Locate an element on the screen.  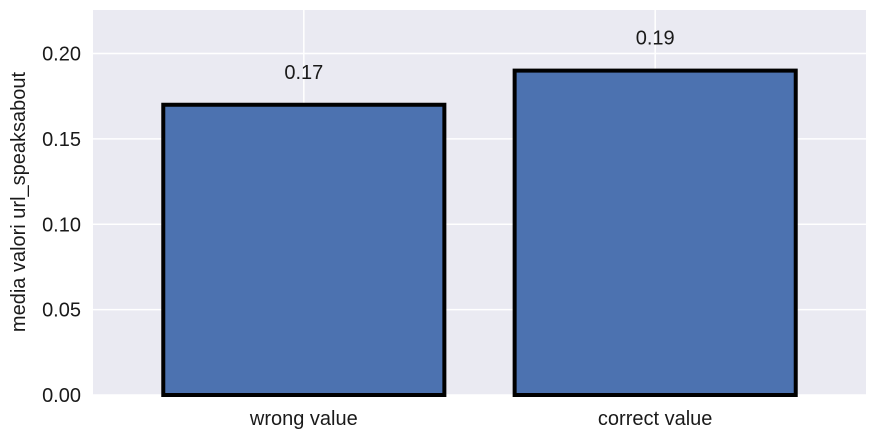
x-tick-label: correct value is located at coordinates (655, 419).